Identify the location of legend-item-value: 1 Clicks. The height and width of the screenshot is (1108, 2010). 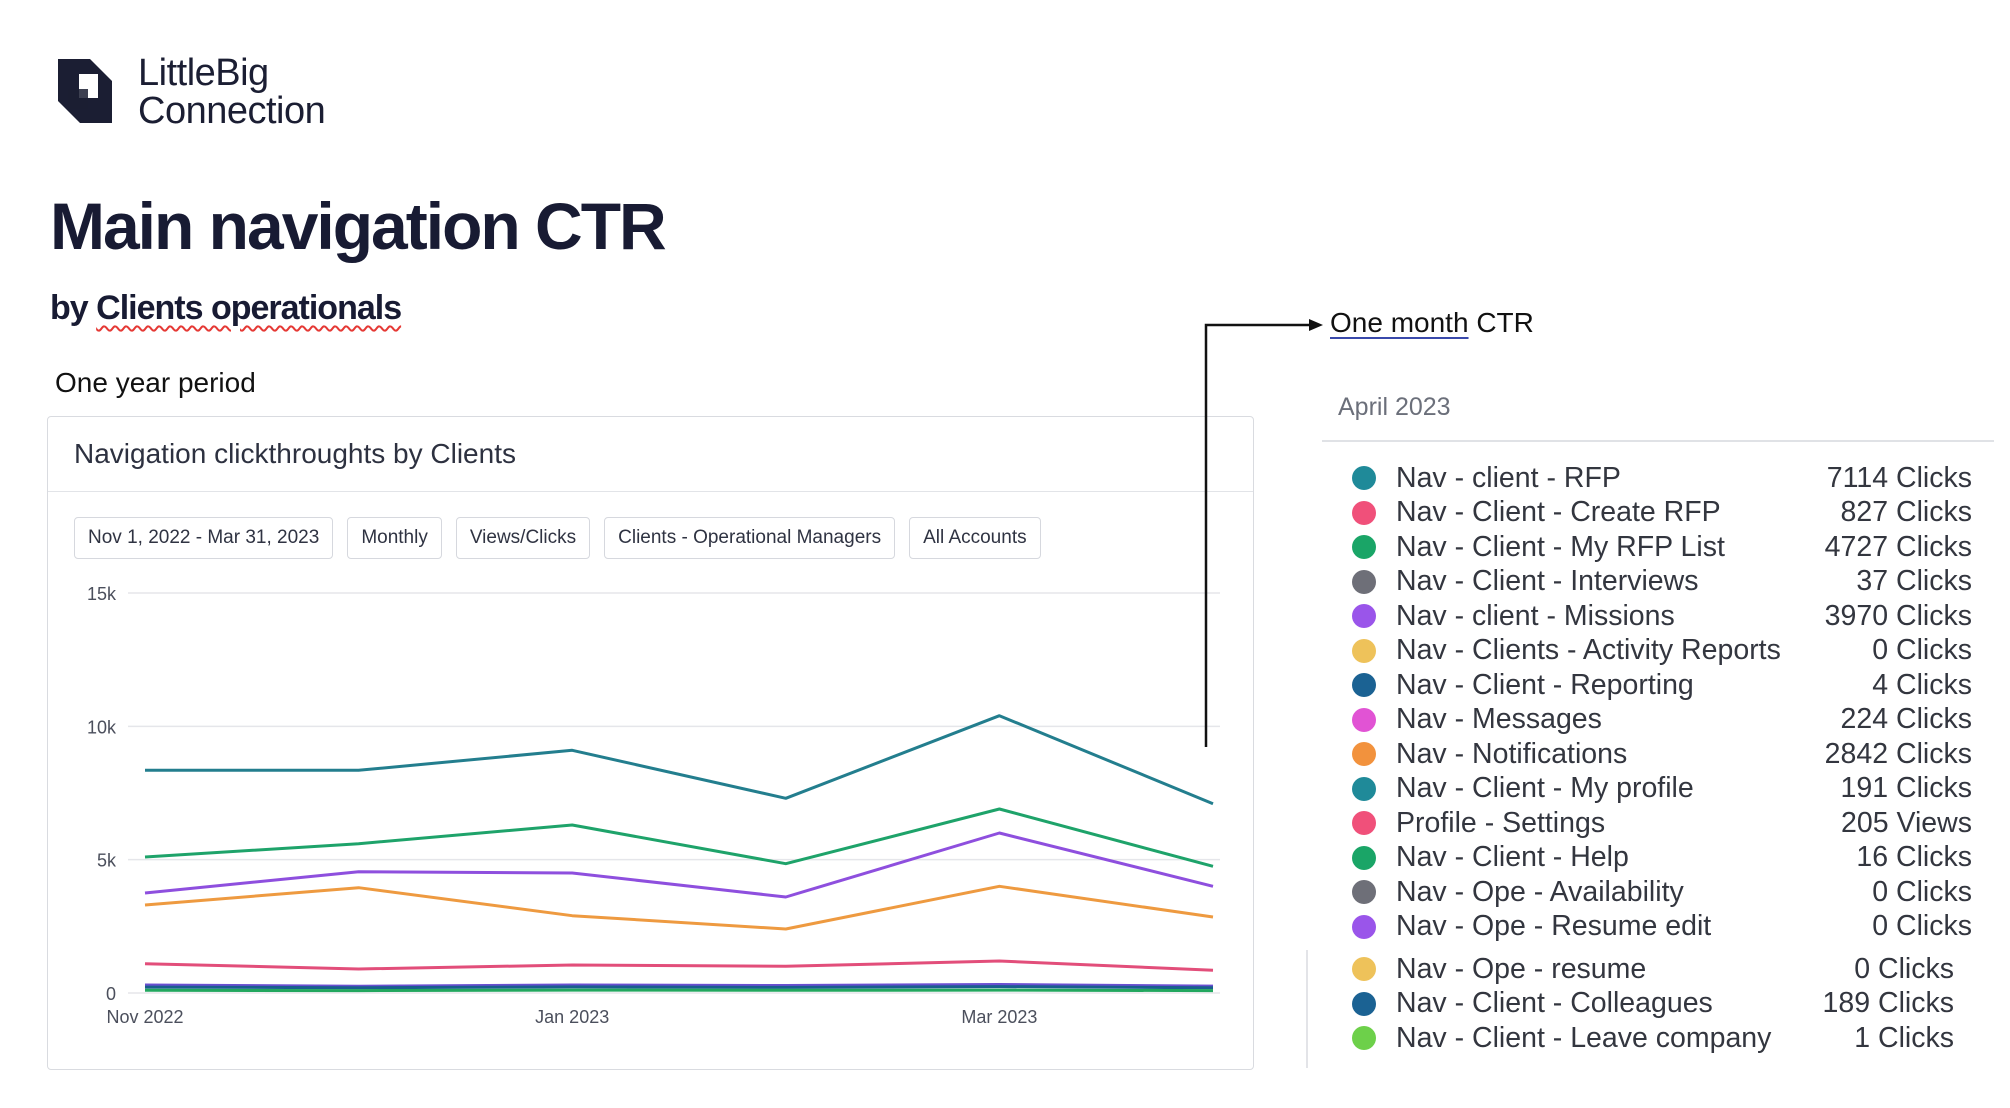
(1904, 1037).